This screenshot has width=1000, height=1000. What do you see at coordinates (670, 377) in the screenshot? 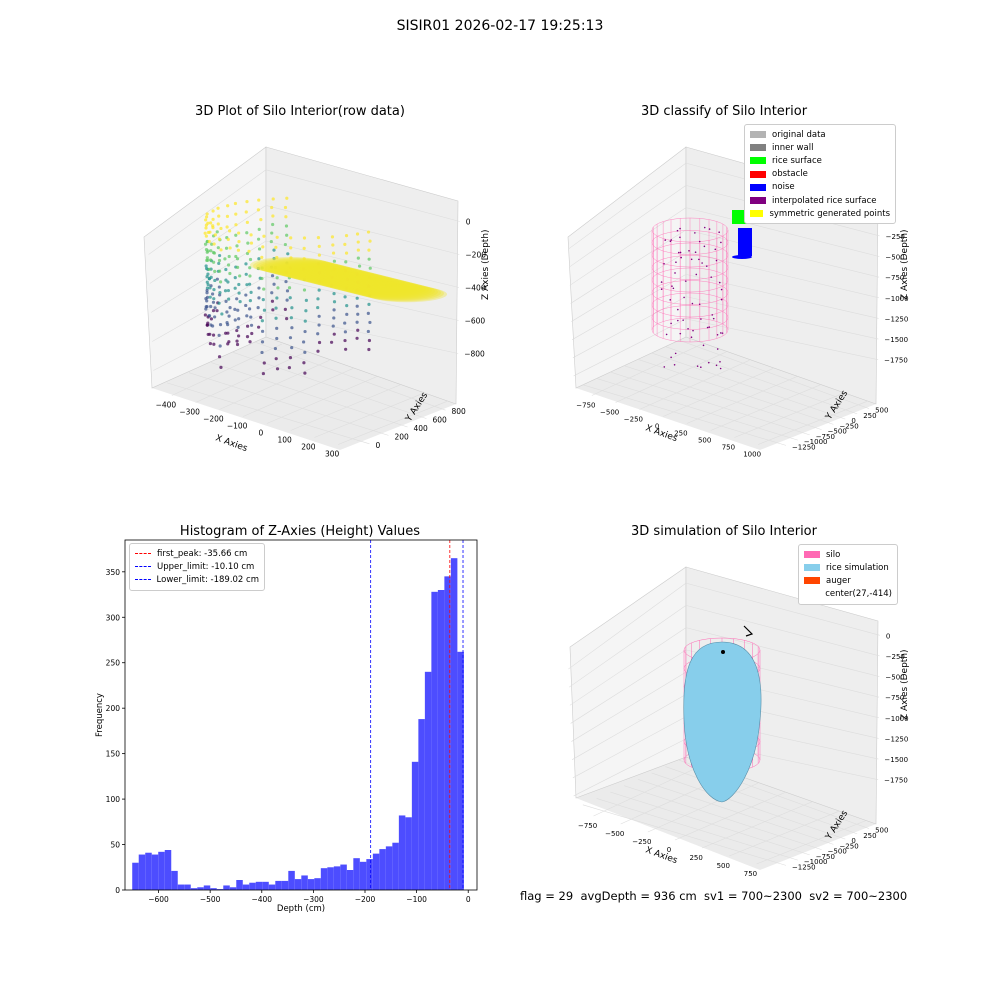
I see `classify-x-gridline` at bounding box center [670, 377].